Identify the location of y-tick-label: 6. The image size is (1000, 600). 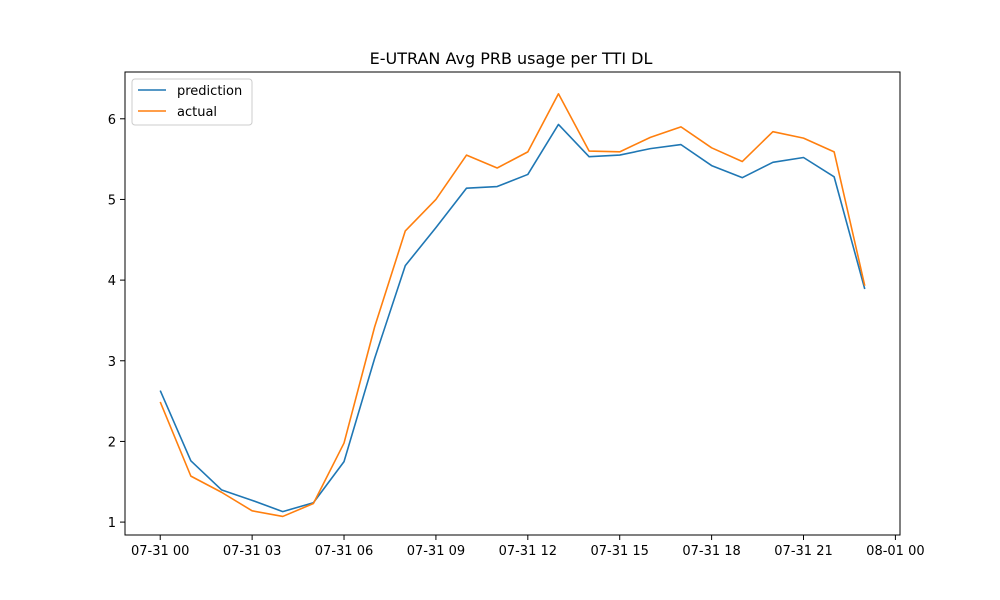
(112, 120).